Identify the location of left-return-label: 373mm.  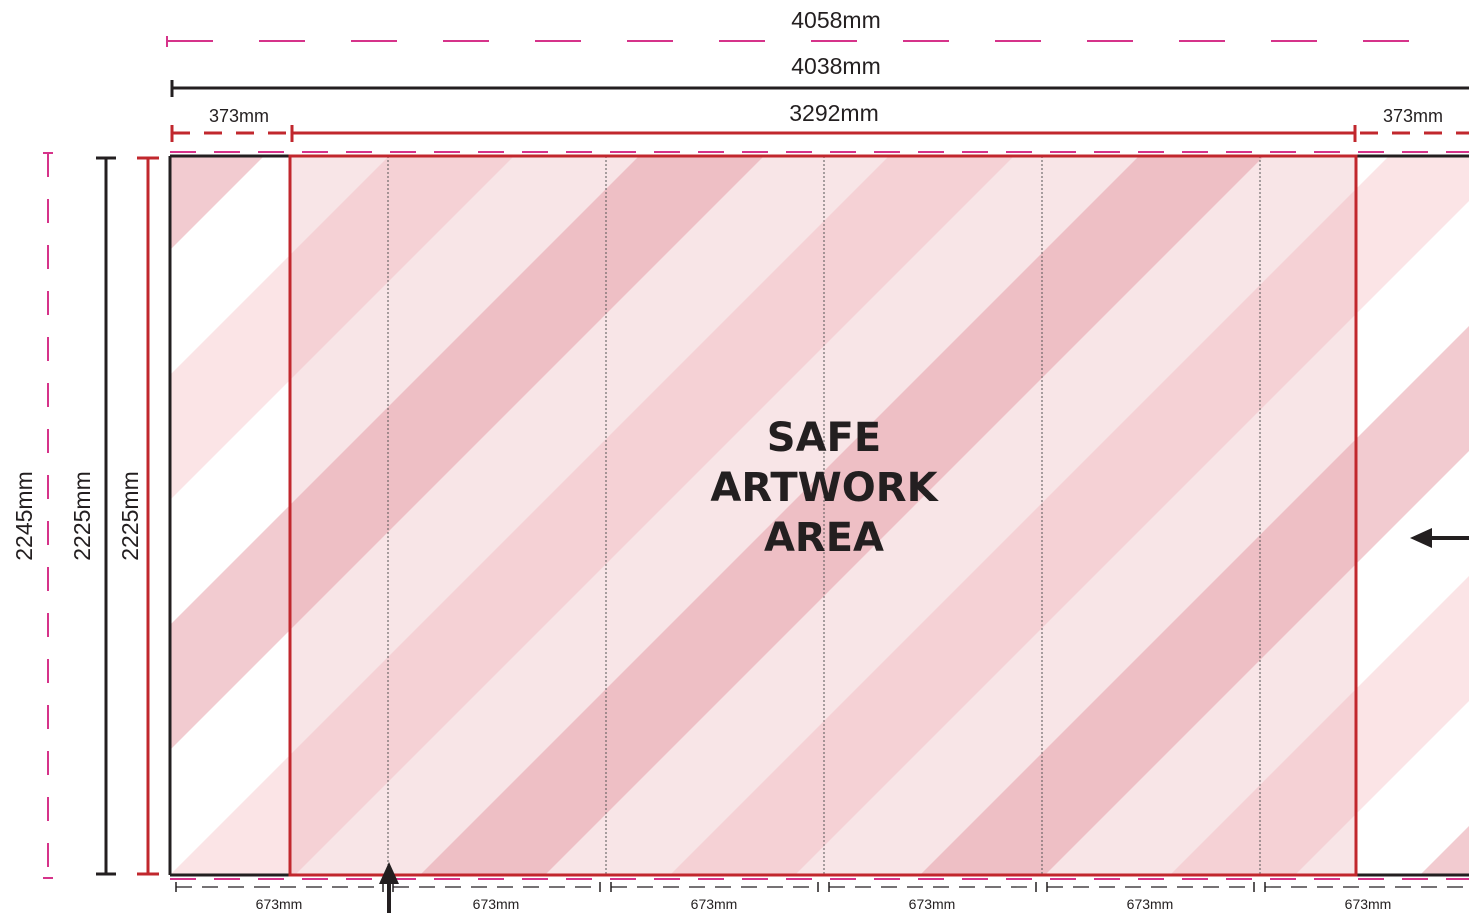
(239, 116).